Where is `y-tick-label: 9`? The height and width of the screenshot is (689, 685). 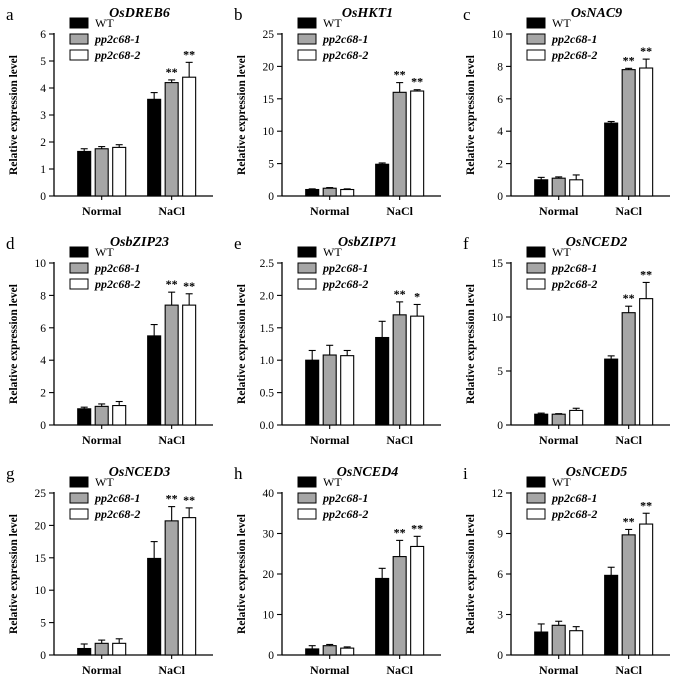
y-tick-label: 9 is located at coordinates (500, 535).